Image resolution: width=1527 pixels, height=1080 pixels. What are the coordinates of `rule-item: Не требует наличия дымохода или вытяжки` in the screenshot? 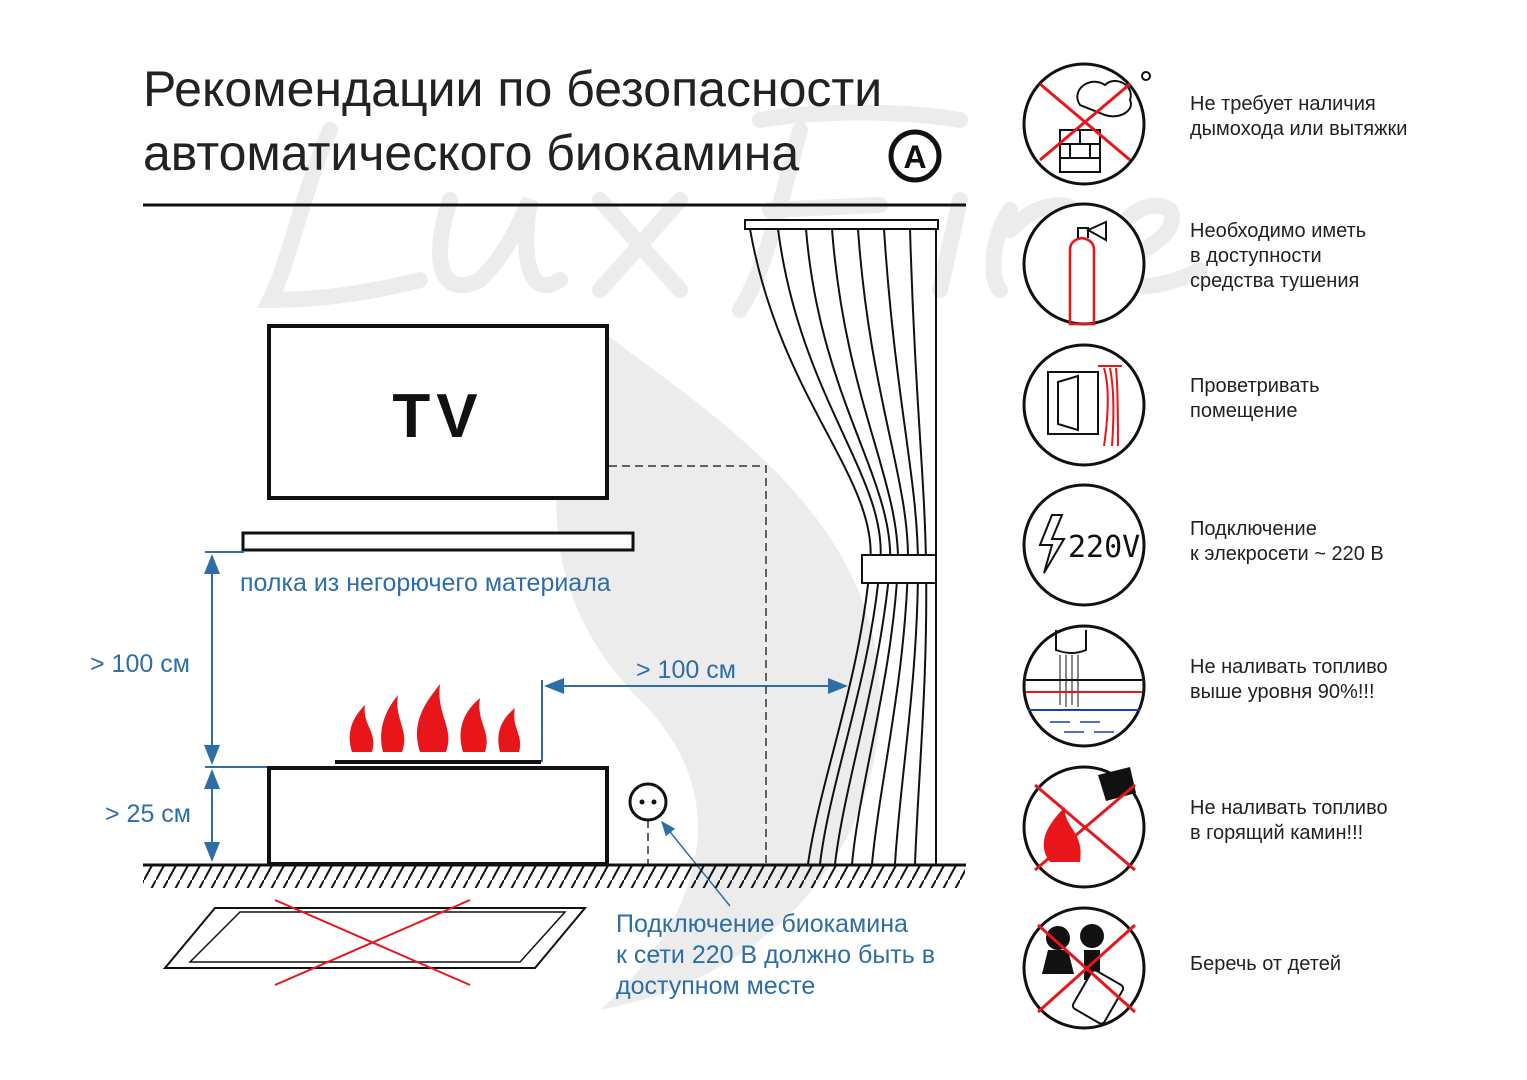 It's located at (1214, 124).